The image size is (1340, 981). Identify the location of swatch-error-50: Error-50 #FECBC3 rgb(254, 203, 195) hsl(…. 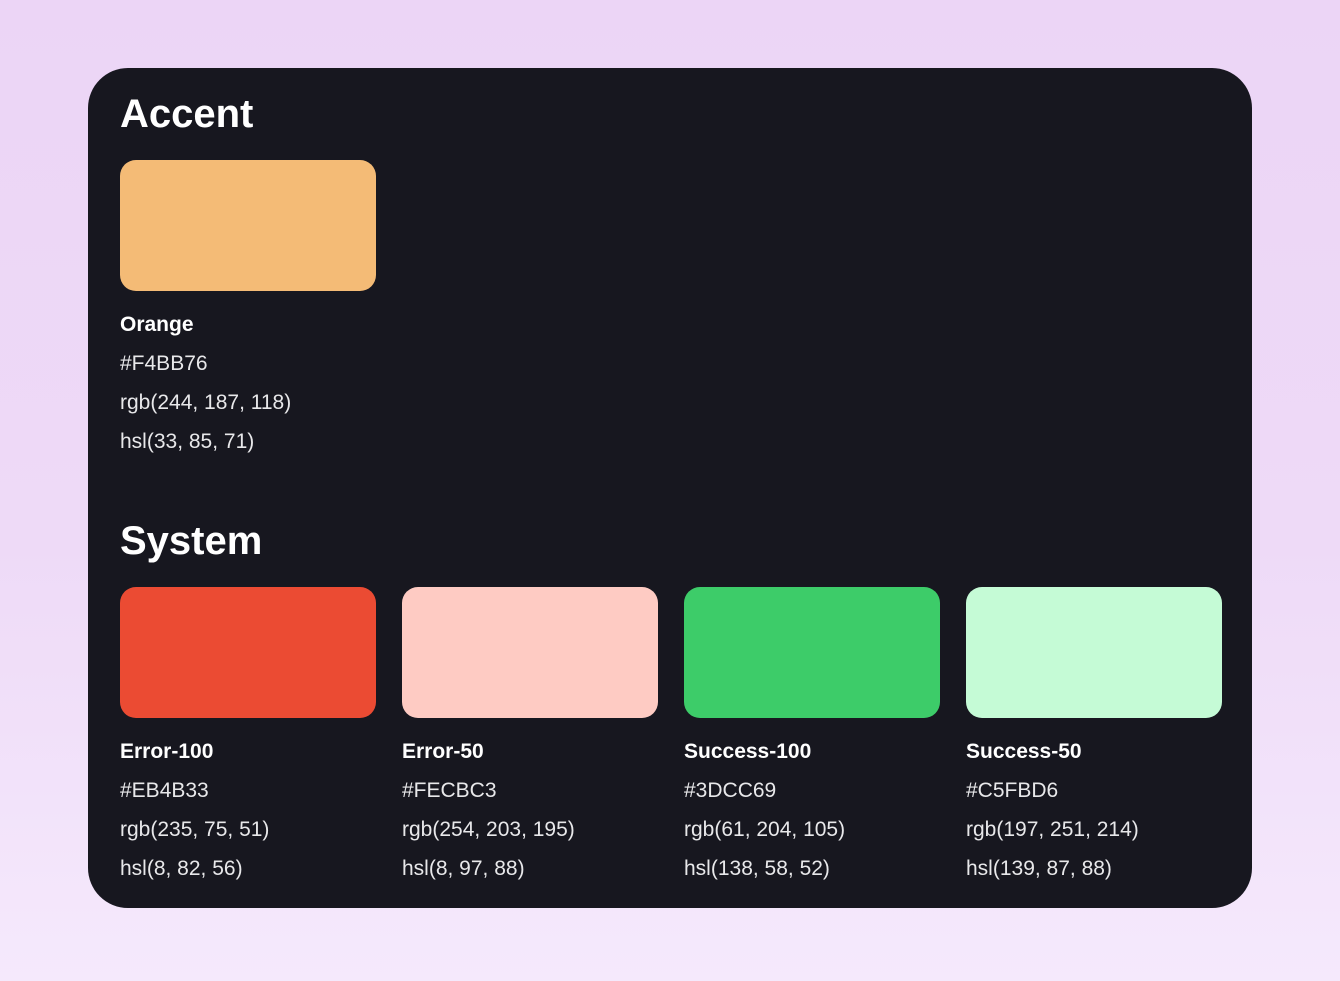
(530, 737).